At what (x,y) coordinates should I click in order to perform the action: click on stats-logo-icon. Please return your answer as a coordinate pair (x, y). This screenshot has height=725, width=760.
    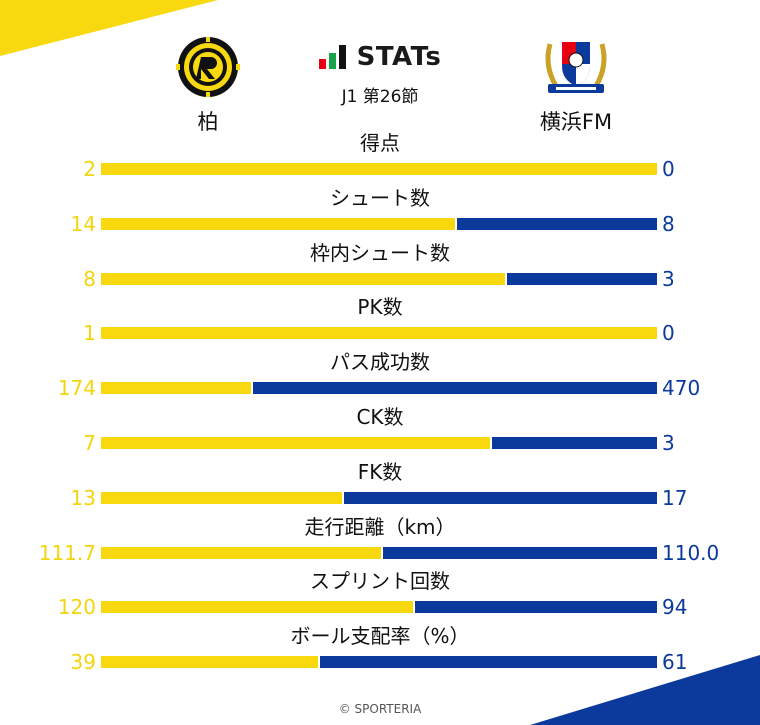
    Looking at the image, I should click on (332, 57).